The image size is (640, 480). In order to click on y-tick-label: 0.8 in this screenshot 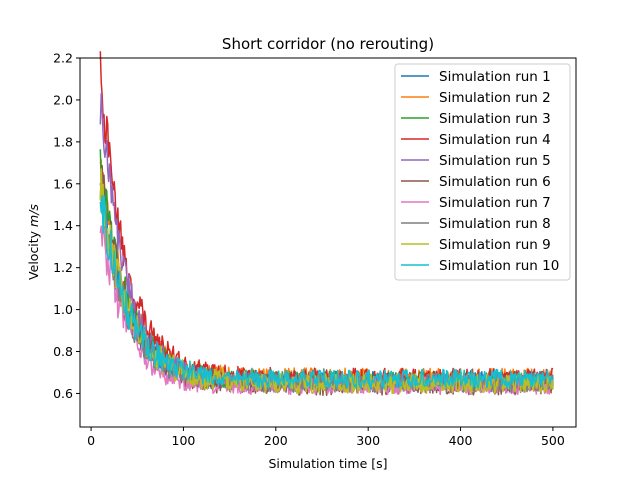, I will do `click(63, 351)`.